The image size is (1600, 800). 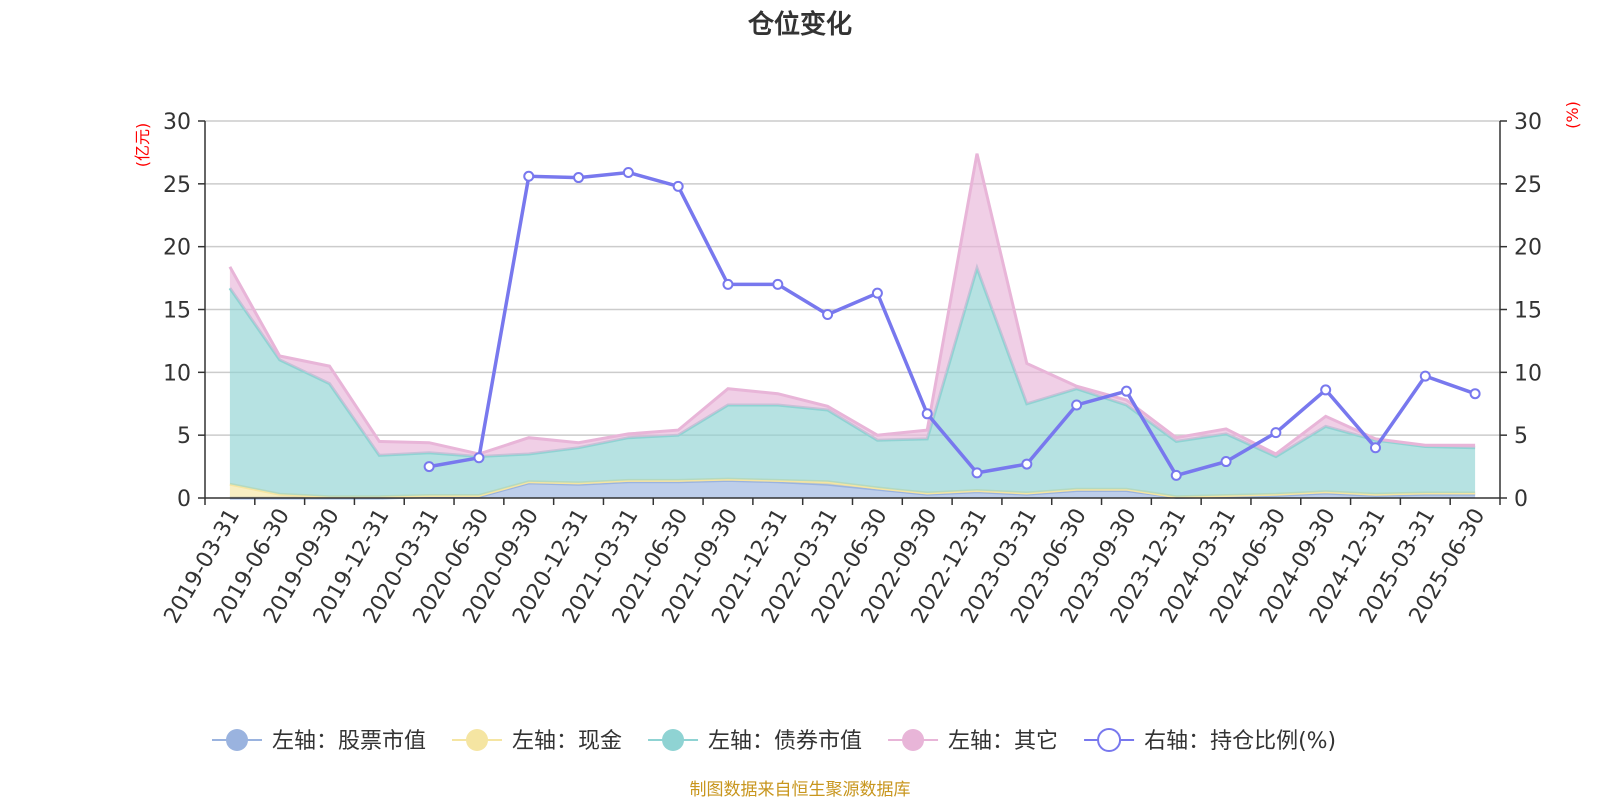 What do you see at coordinates (1528, 122) in the screenshot?
I see `right-tick-label: 30` at bounding box center [1528, 122].